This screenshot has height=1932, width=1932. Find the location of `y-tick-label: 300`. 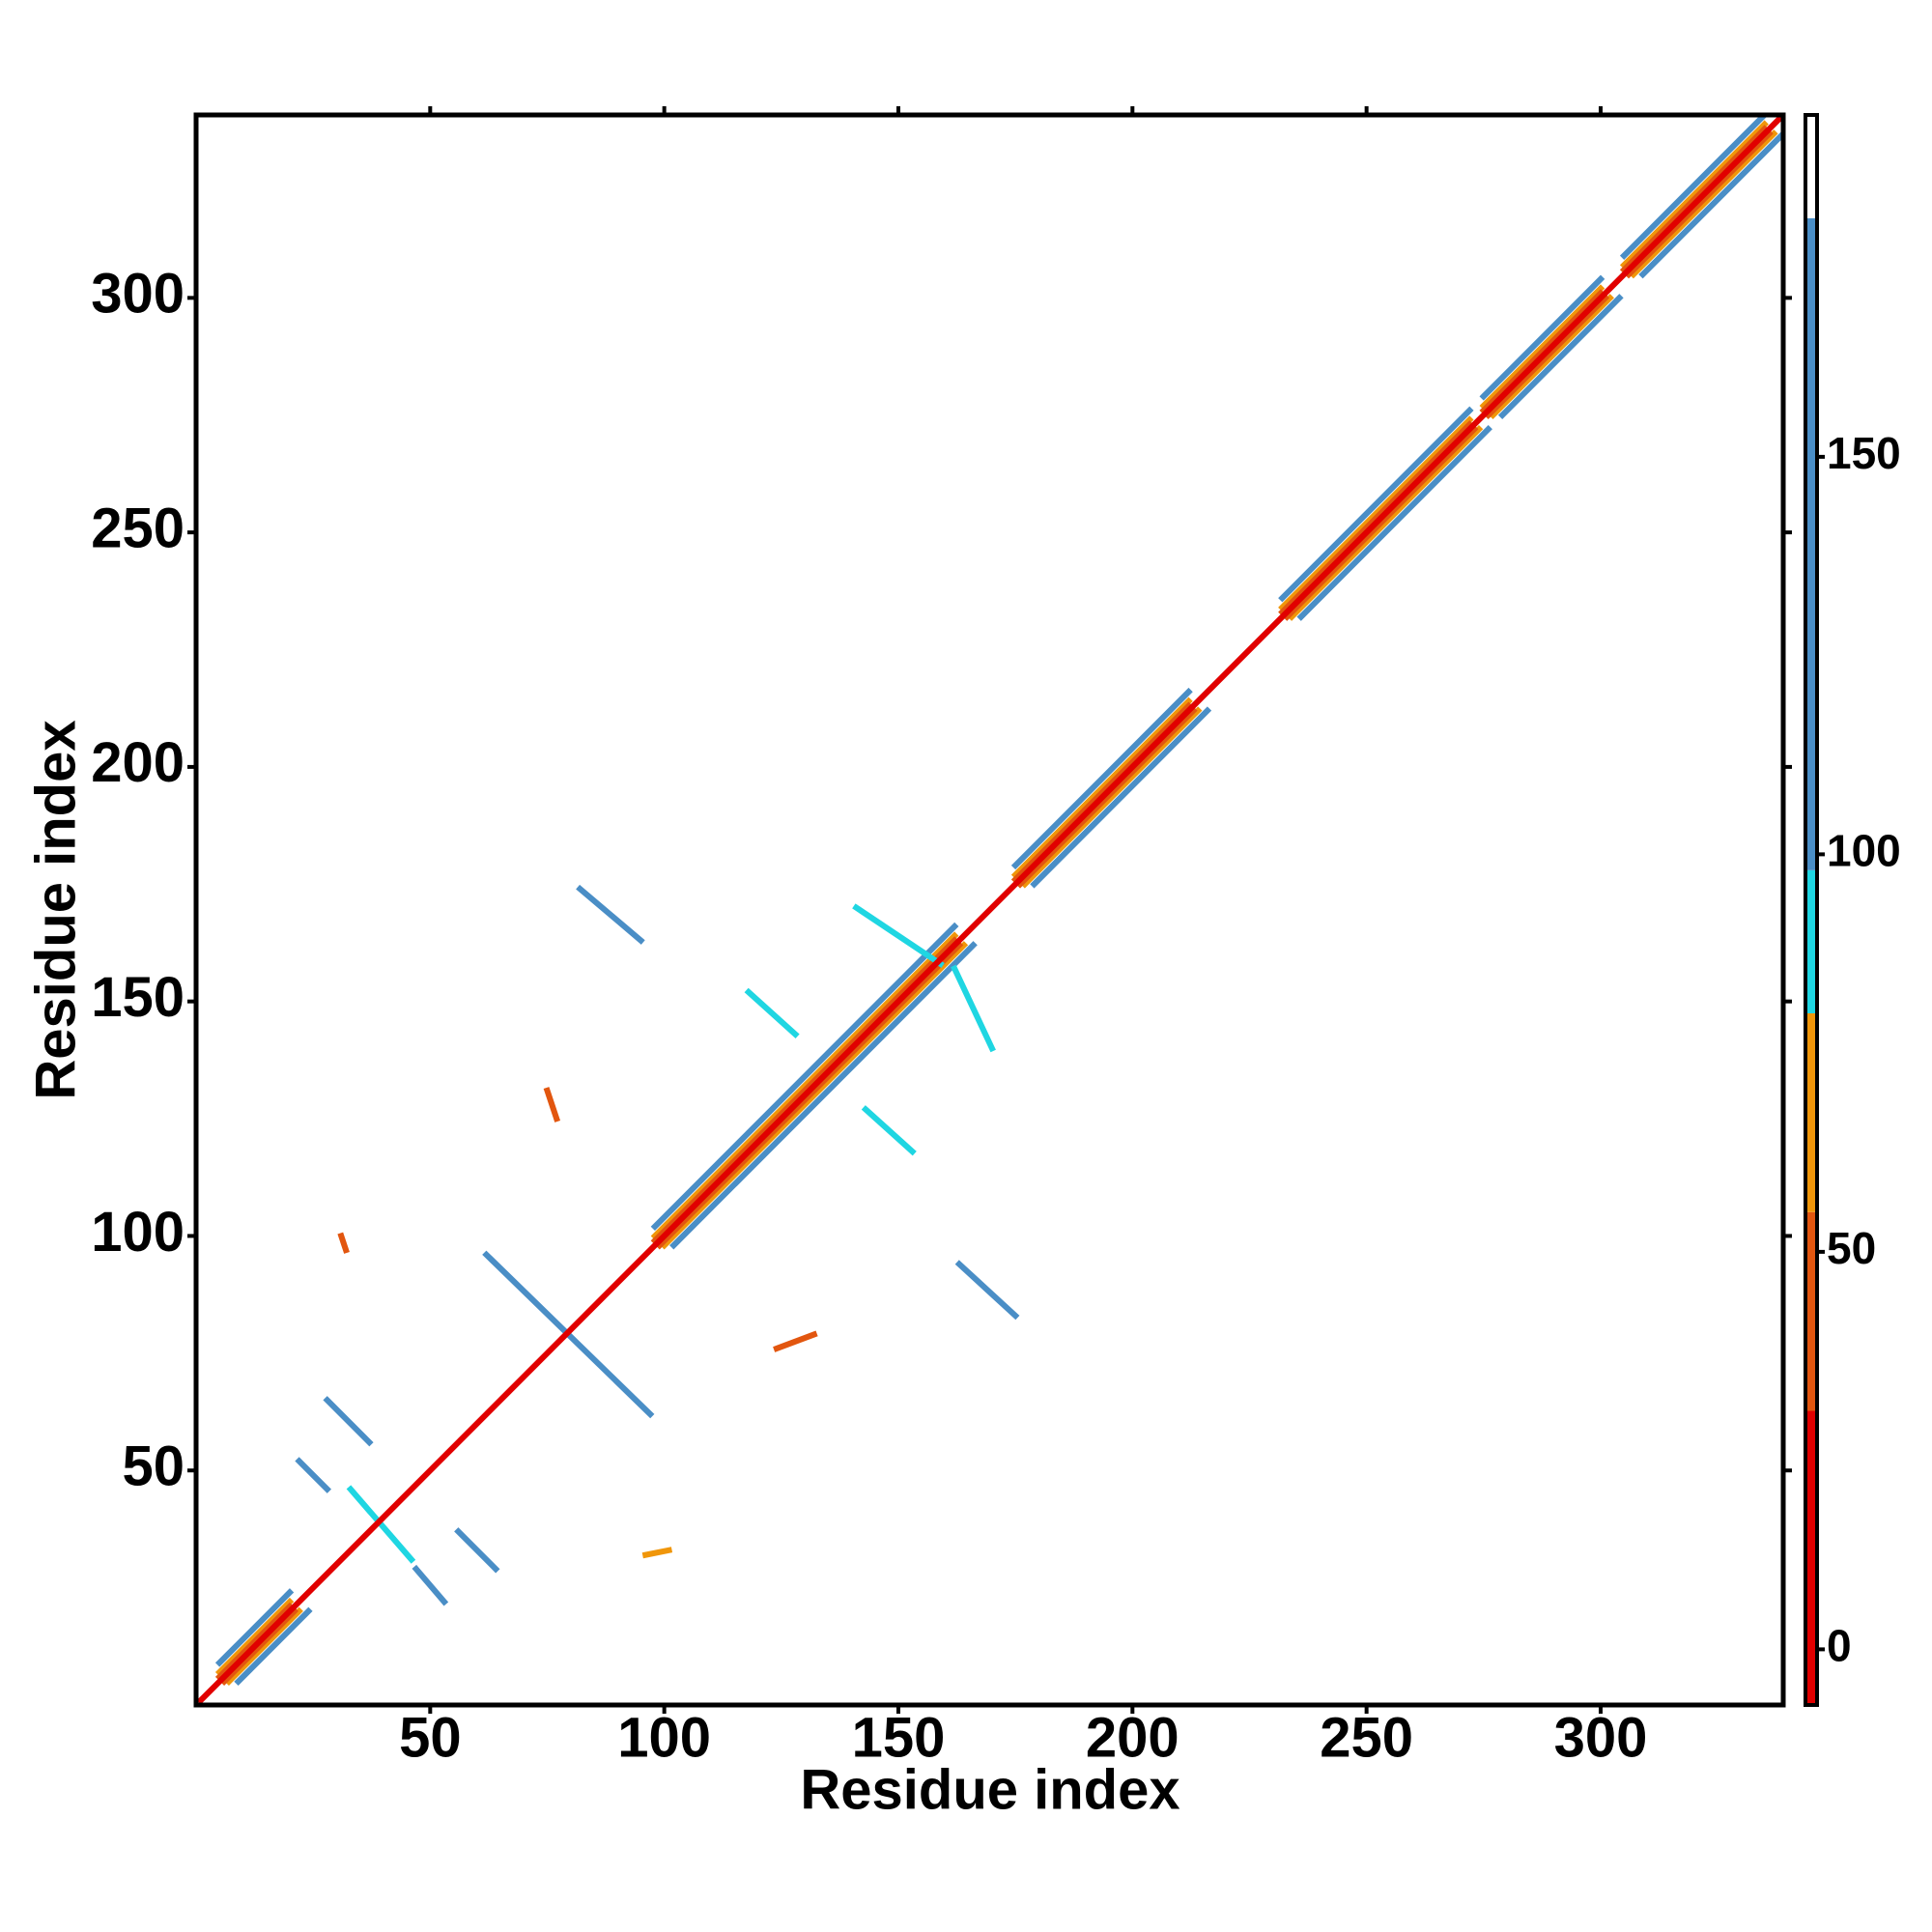

y-tick-label: 300 is located at coordinates (138, 294).